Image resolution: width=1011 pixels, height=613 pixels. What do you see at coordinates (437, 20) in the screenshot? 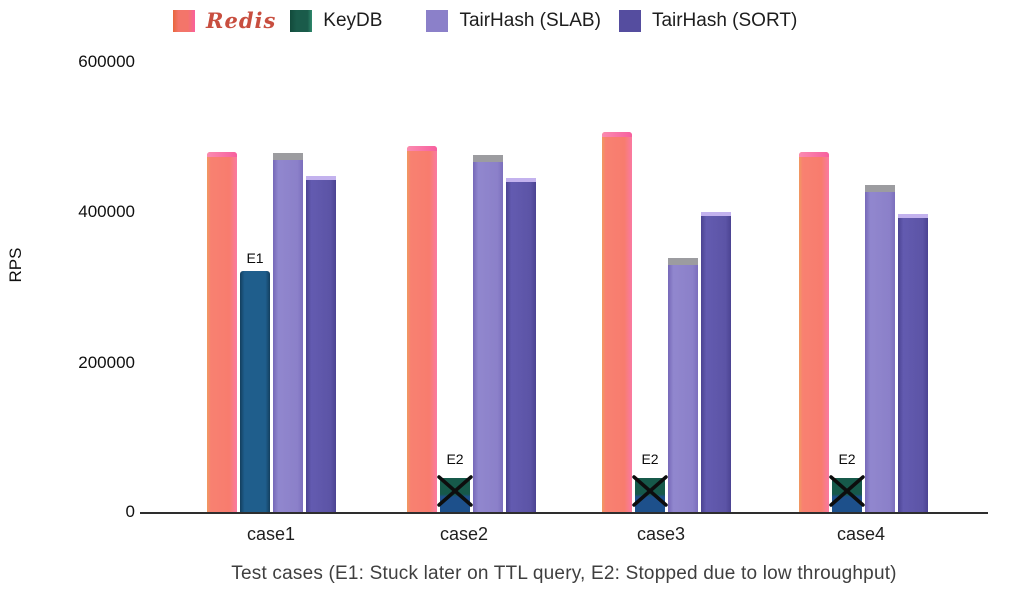
I see `legend-swatch-tairhash-slab-icon` at bounding box center [437, 20].